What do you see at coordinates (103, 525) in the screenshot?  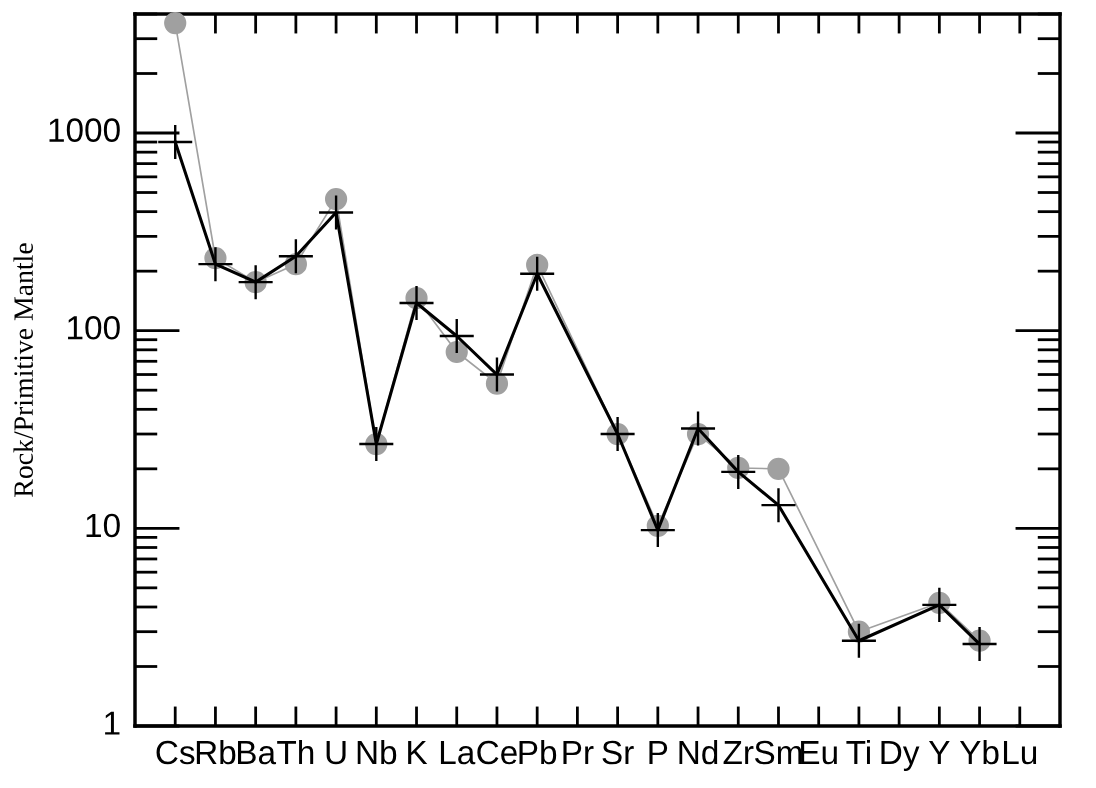 I see `y-tick-label: 10` at bounding box center [103, 525].